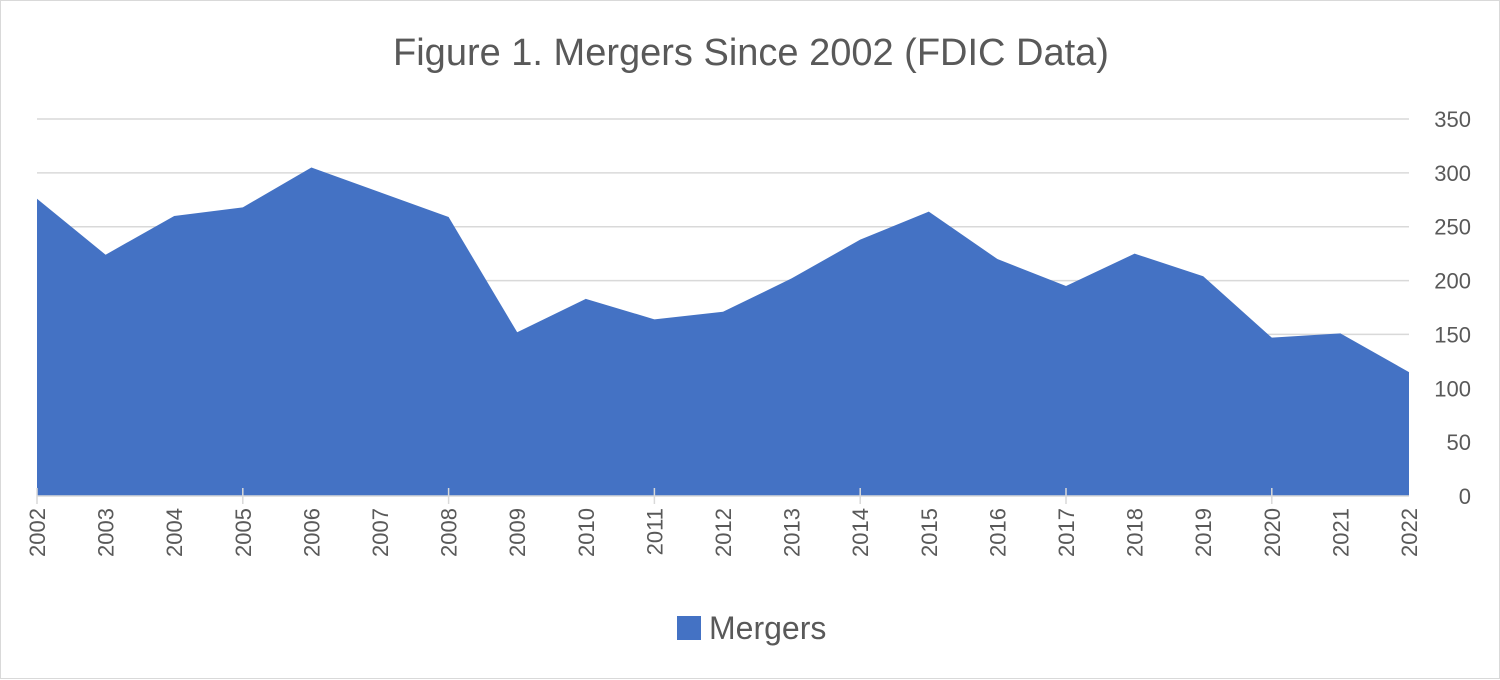 This screenshot has width=1500, height=680. Describe the element at coordinates (1452, 173) in the screenshot. I see `y-tick-label: 300` at that location.